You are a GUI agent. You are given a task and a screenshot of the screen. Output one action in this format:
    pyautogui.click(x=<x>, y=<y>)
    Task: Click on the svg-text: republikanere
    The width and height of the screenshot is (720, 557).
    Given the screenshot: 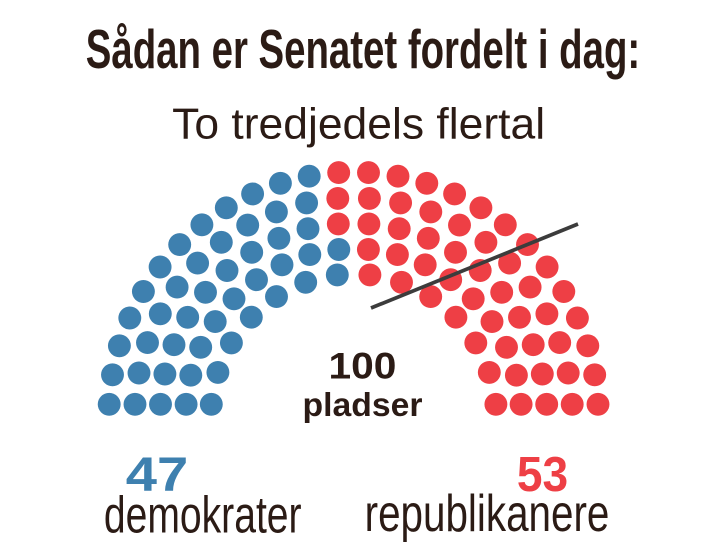 What is the action you would take?
    pyautogui.click(x=487, y=513)
    